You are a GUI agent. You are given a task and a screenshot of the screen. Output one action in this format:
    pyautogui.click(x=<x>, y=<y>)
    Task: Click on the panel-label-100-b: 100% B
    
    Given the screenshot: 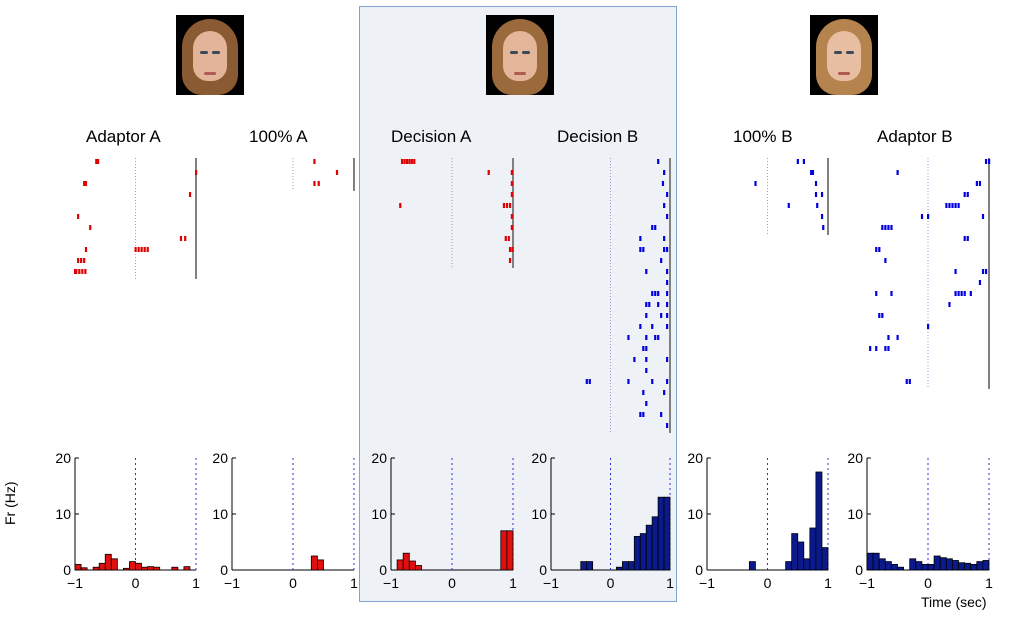 What is the action you would take?
    pyautogui.click(x=763, y=136)
    